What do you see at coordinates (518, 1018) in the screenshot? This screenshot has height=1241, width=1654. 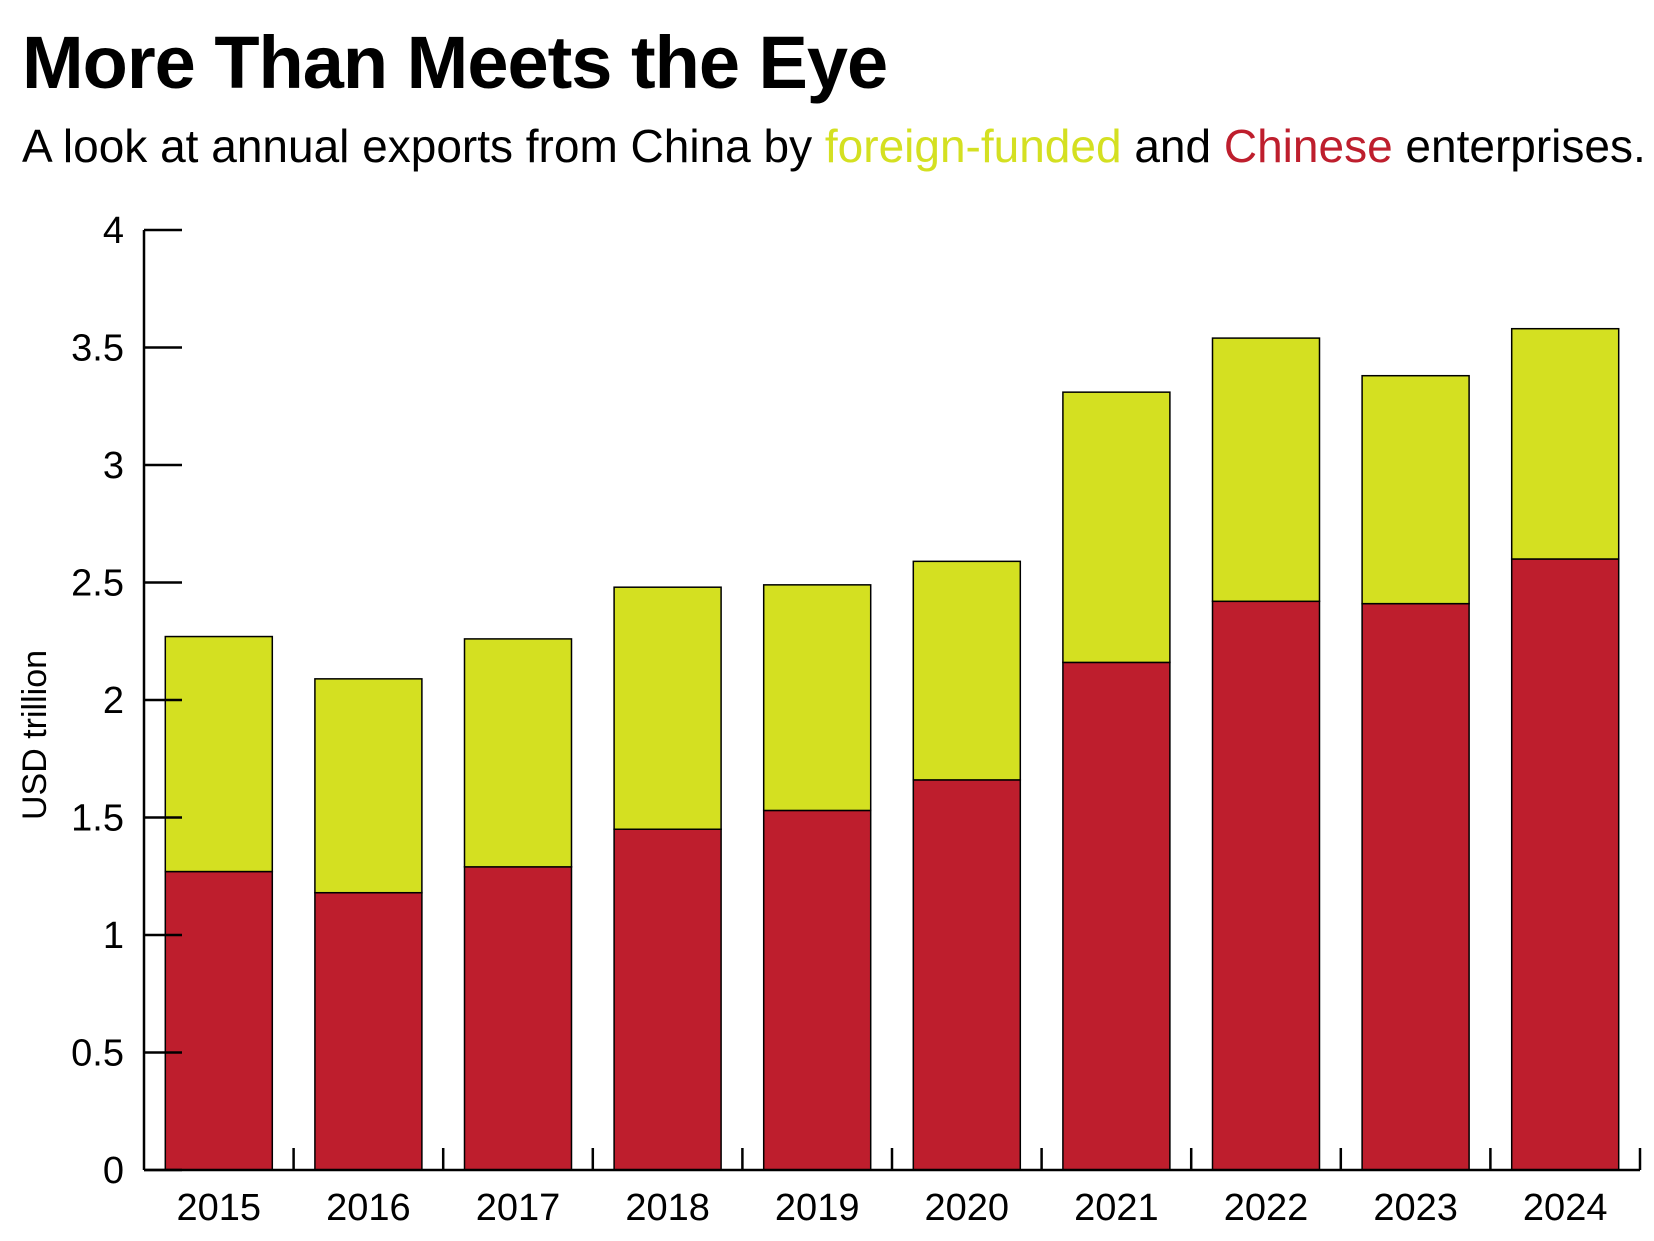 I see `bar-chinese-2017` at bounding box center [518, 1018].